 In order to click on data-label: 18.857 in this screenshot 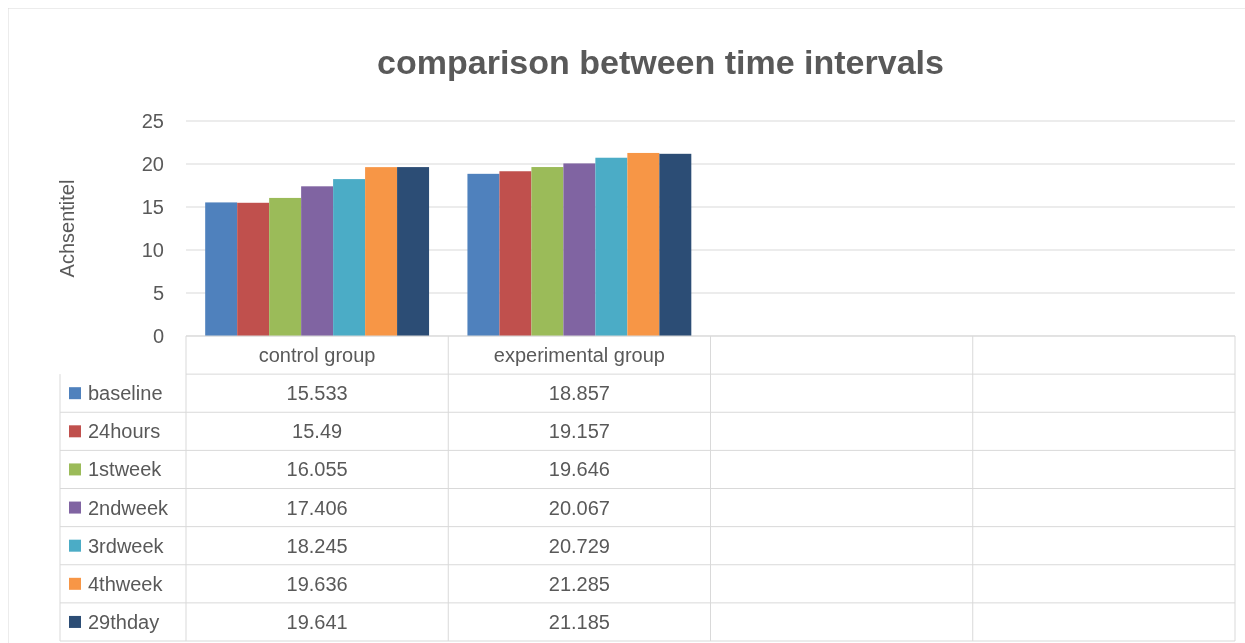, I will do `click(579, 393)`.